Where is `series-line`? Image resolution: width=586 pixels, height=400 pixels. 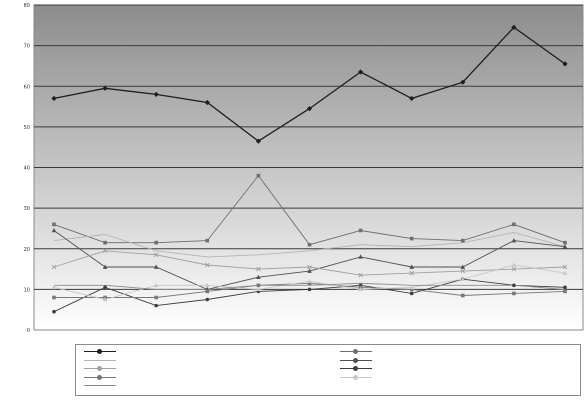
series-line is located at coordinates (309, 245).